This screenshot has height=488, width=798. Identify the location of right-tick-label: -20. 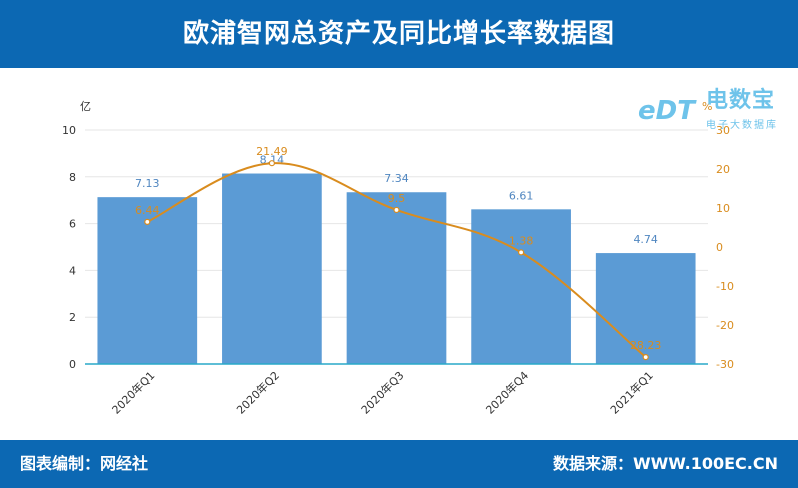
(725, 325).